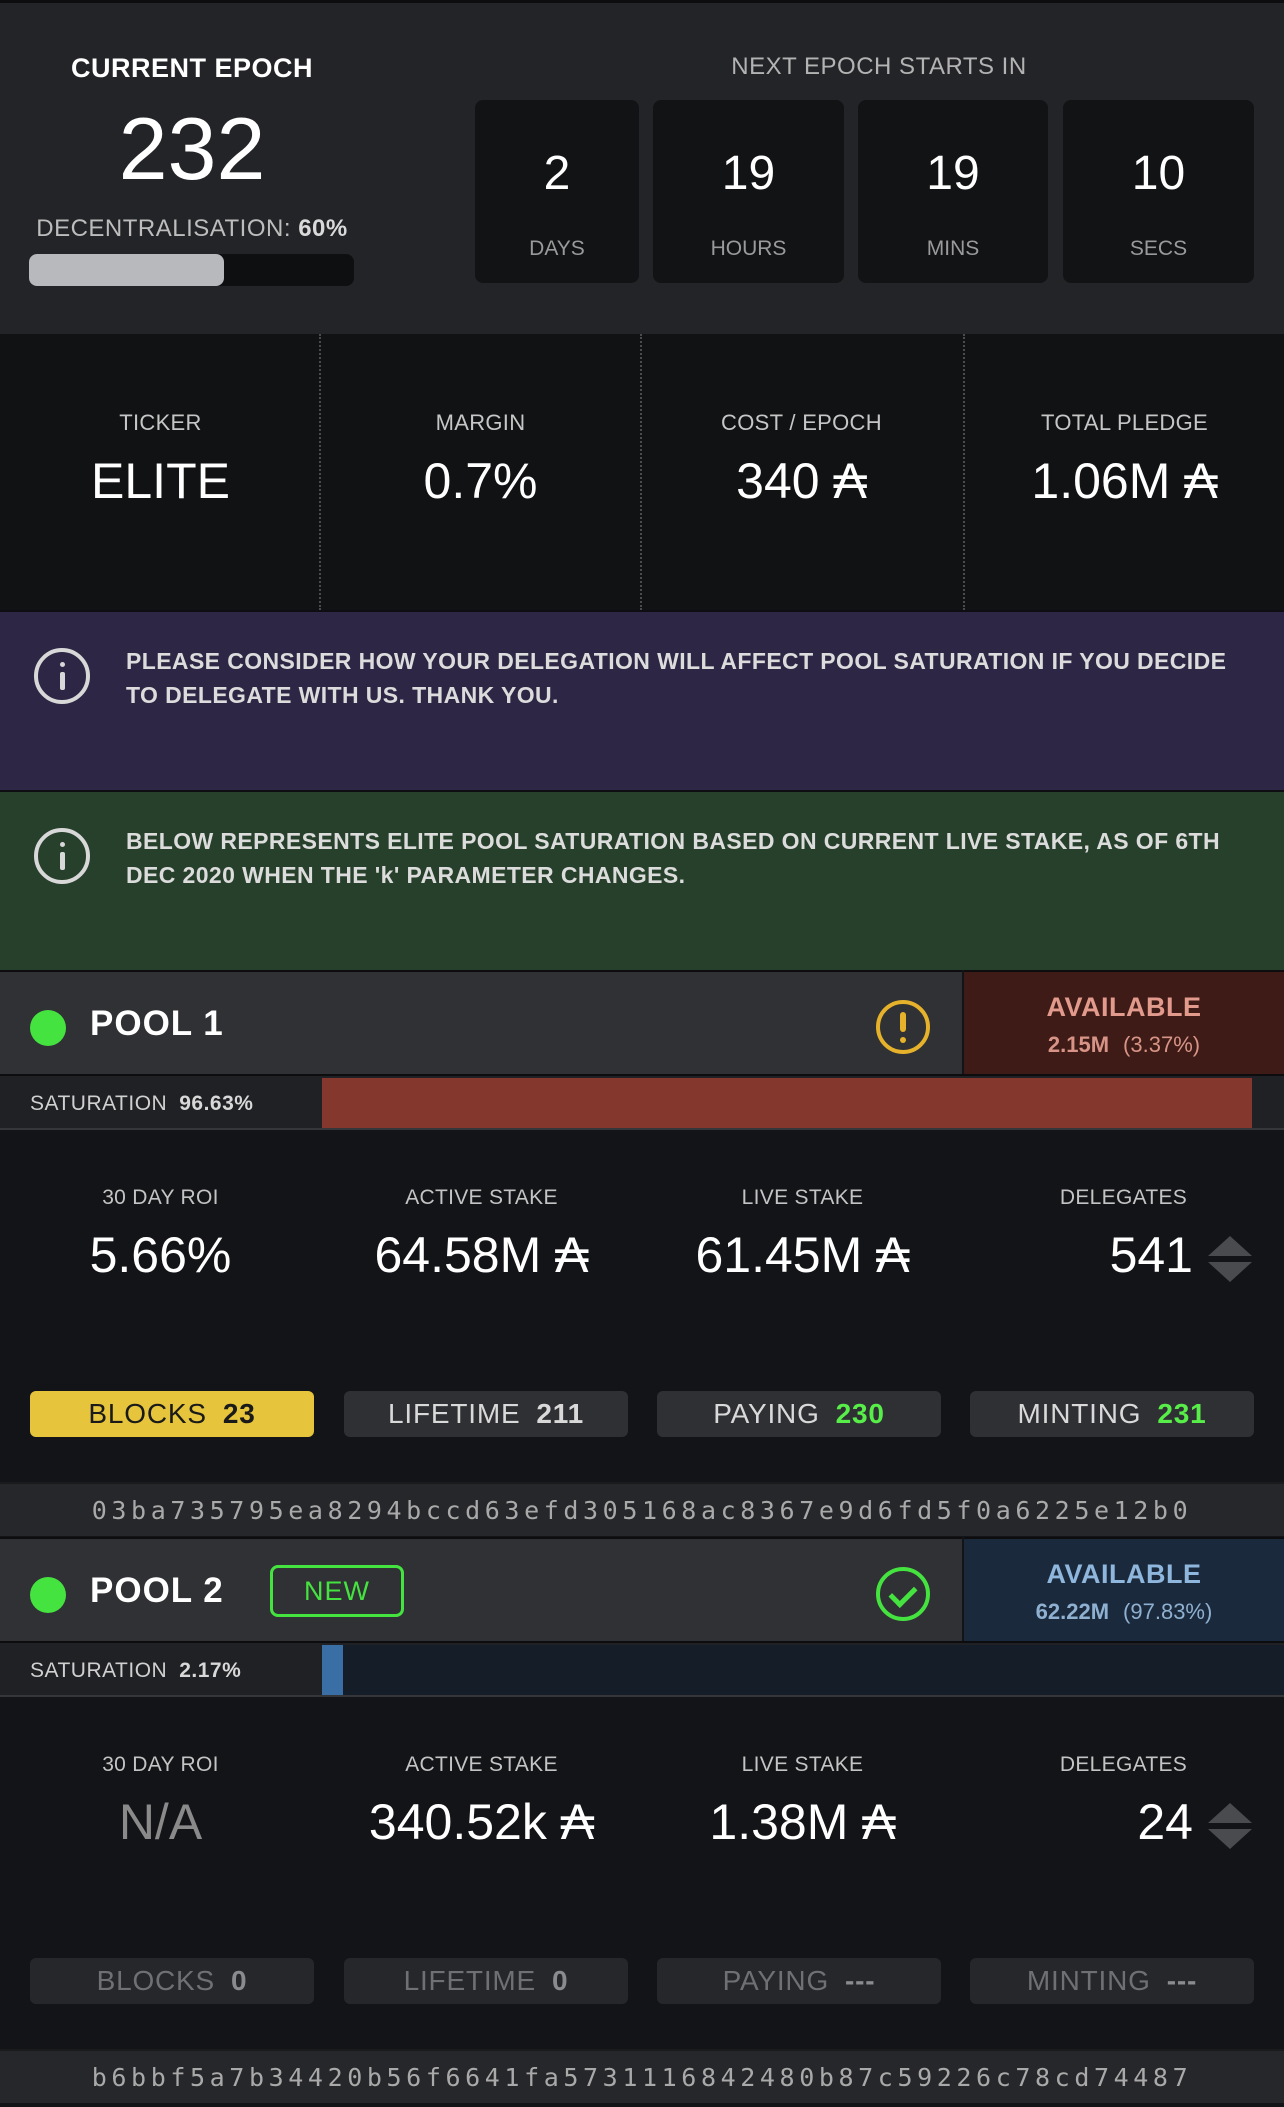 Image resolution: width=1284 pixels, height=2107 pixels. Describe the element at coordinates (481, 1255) in the screenshot. I see `active-stake-value: 64.58M ₳` at that location.